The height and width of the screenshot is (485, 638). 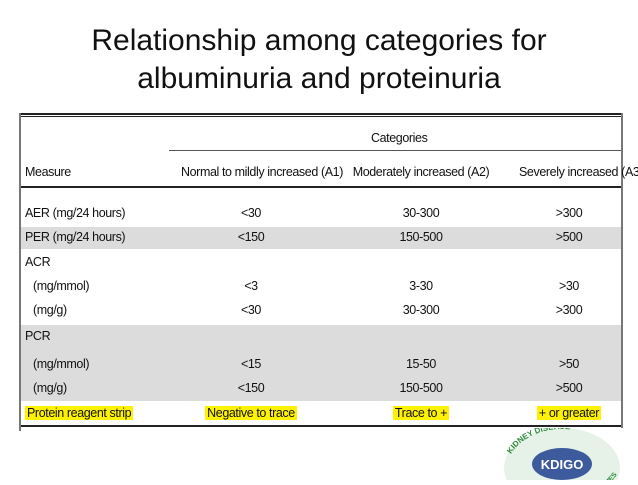 What do you see at coordinates (321, 426) in the screenshot?
I see `table-bottom-rule` at bounding box center [321, 426].